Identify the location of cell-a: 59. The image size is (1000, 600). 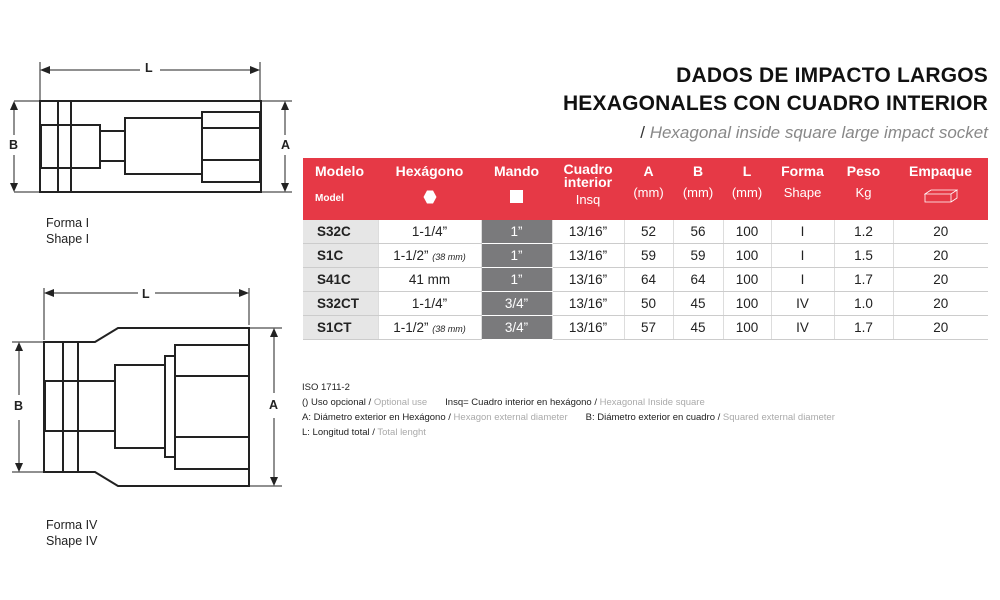
(649, 255).